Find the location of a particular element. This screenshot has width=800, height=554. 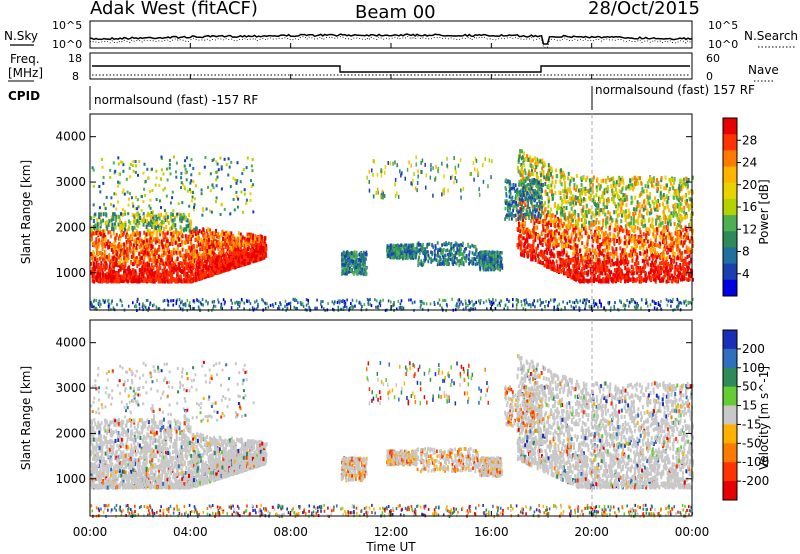

freq-left-tick-bottom: 8 is located at coordinates (75, 76).